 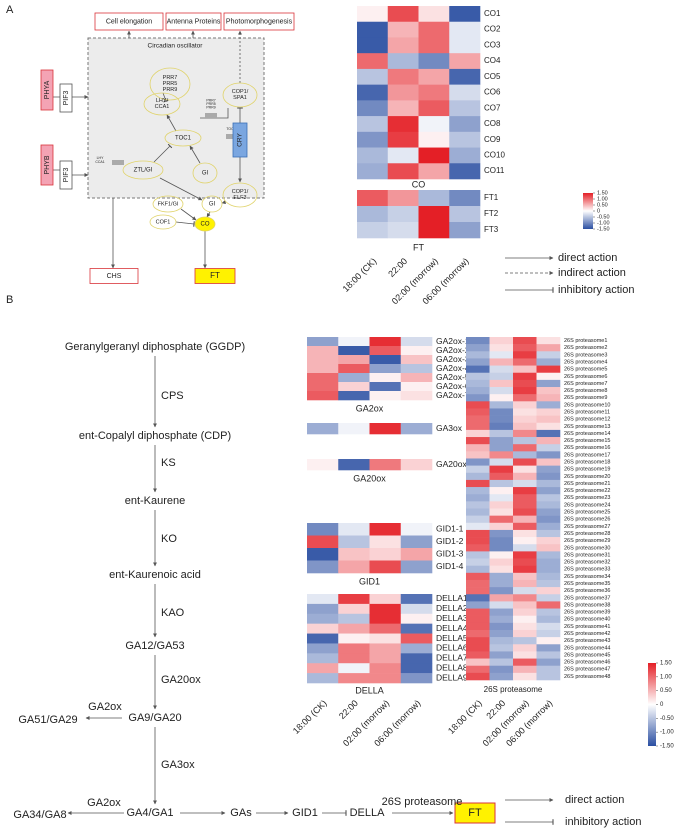 What do you see at coordinates (666, 677) in the screenshot?
I see `colorbar-tick-label: 1.00` at bounding box center [666, 677].